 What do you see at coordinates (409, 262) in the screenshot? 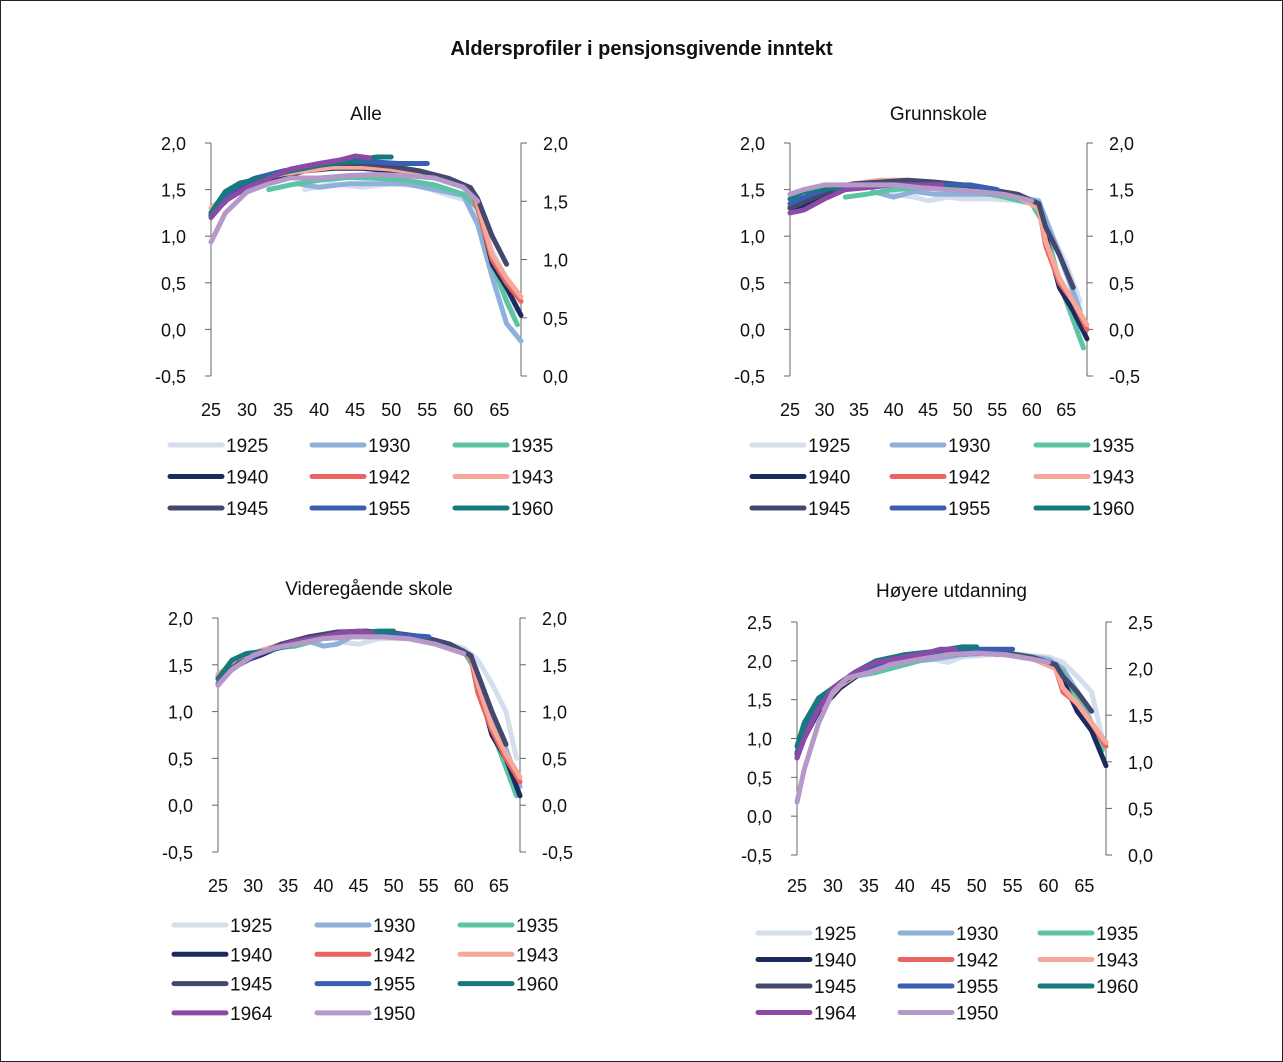
I see `series-line-1930` at bounding box center [409, 262].